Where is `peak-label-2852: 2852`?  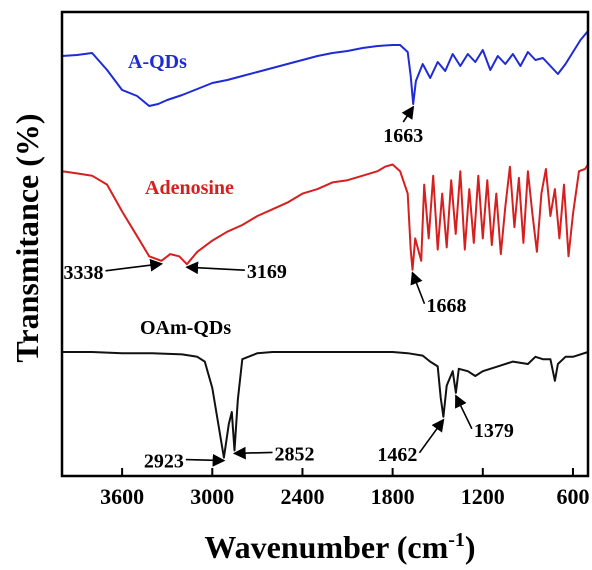 peak-label-2852: 2852 is located at coordinates (295, 454).